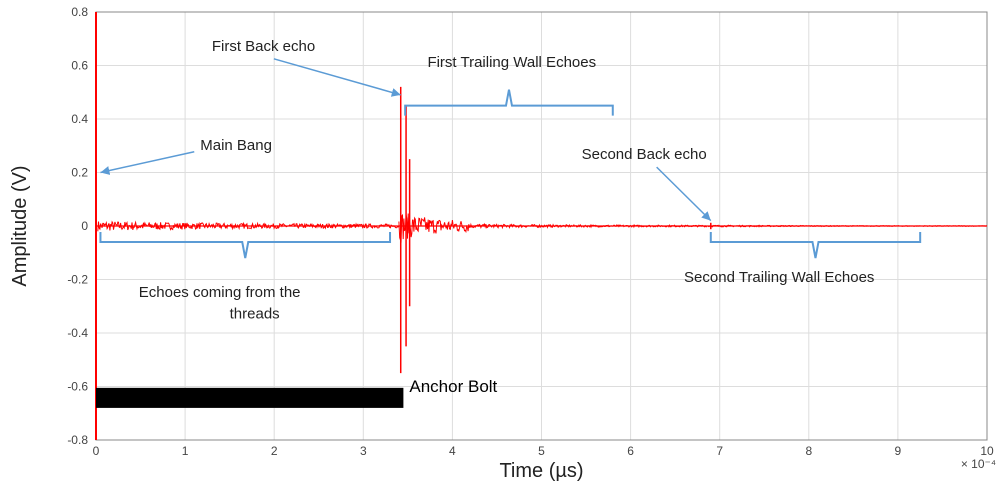 The height and width of the screenshot is (491, 1000). What do you see at coordinates (263, 46) in the screenshot?
I see `annotation-label: First Back echo` at bounding box center [263, 46].